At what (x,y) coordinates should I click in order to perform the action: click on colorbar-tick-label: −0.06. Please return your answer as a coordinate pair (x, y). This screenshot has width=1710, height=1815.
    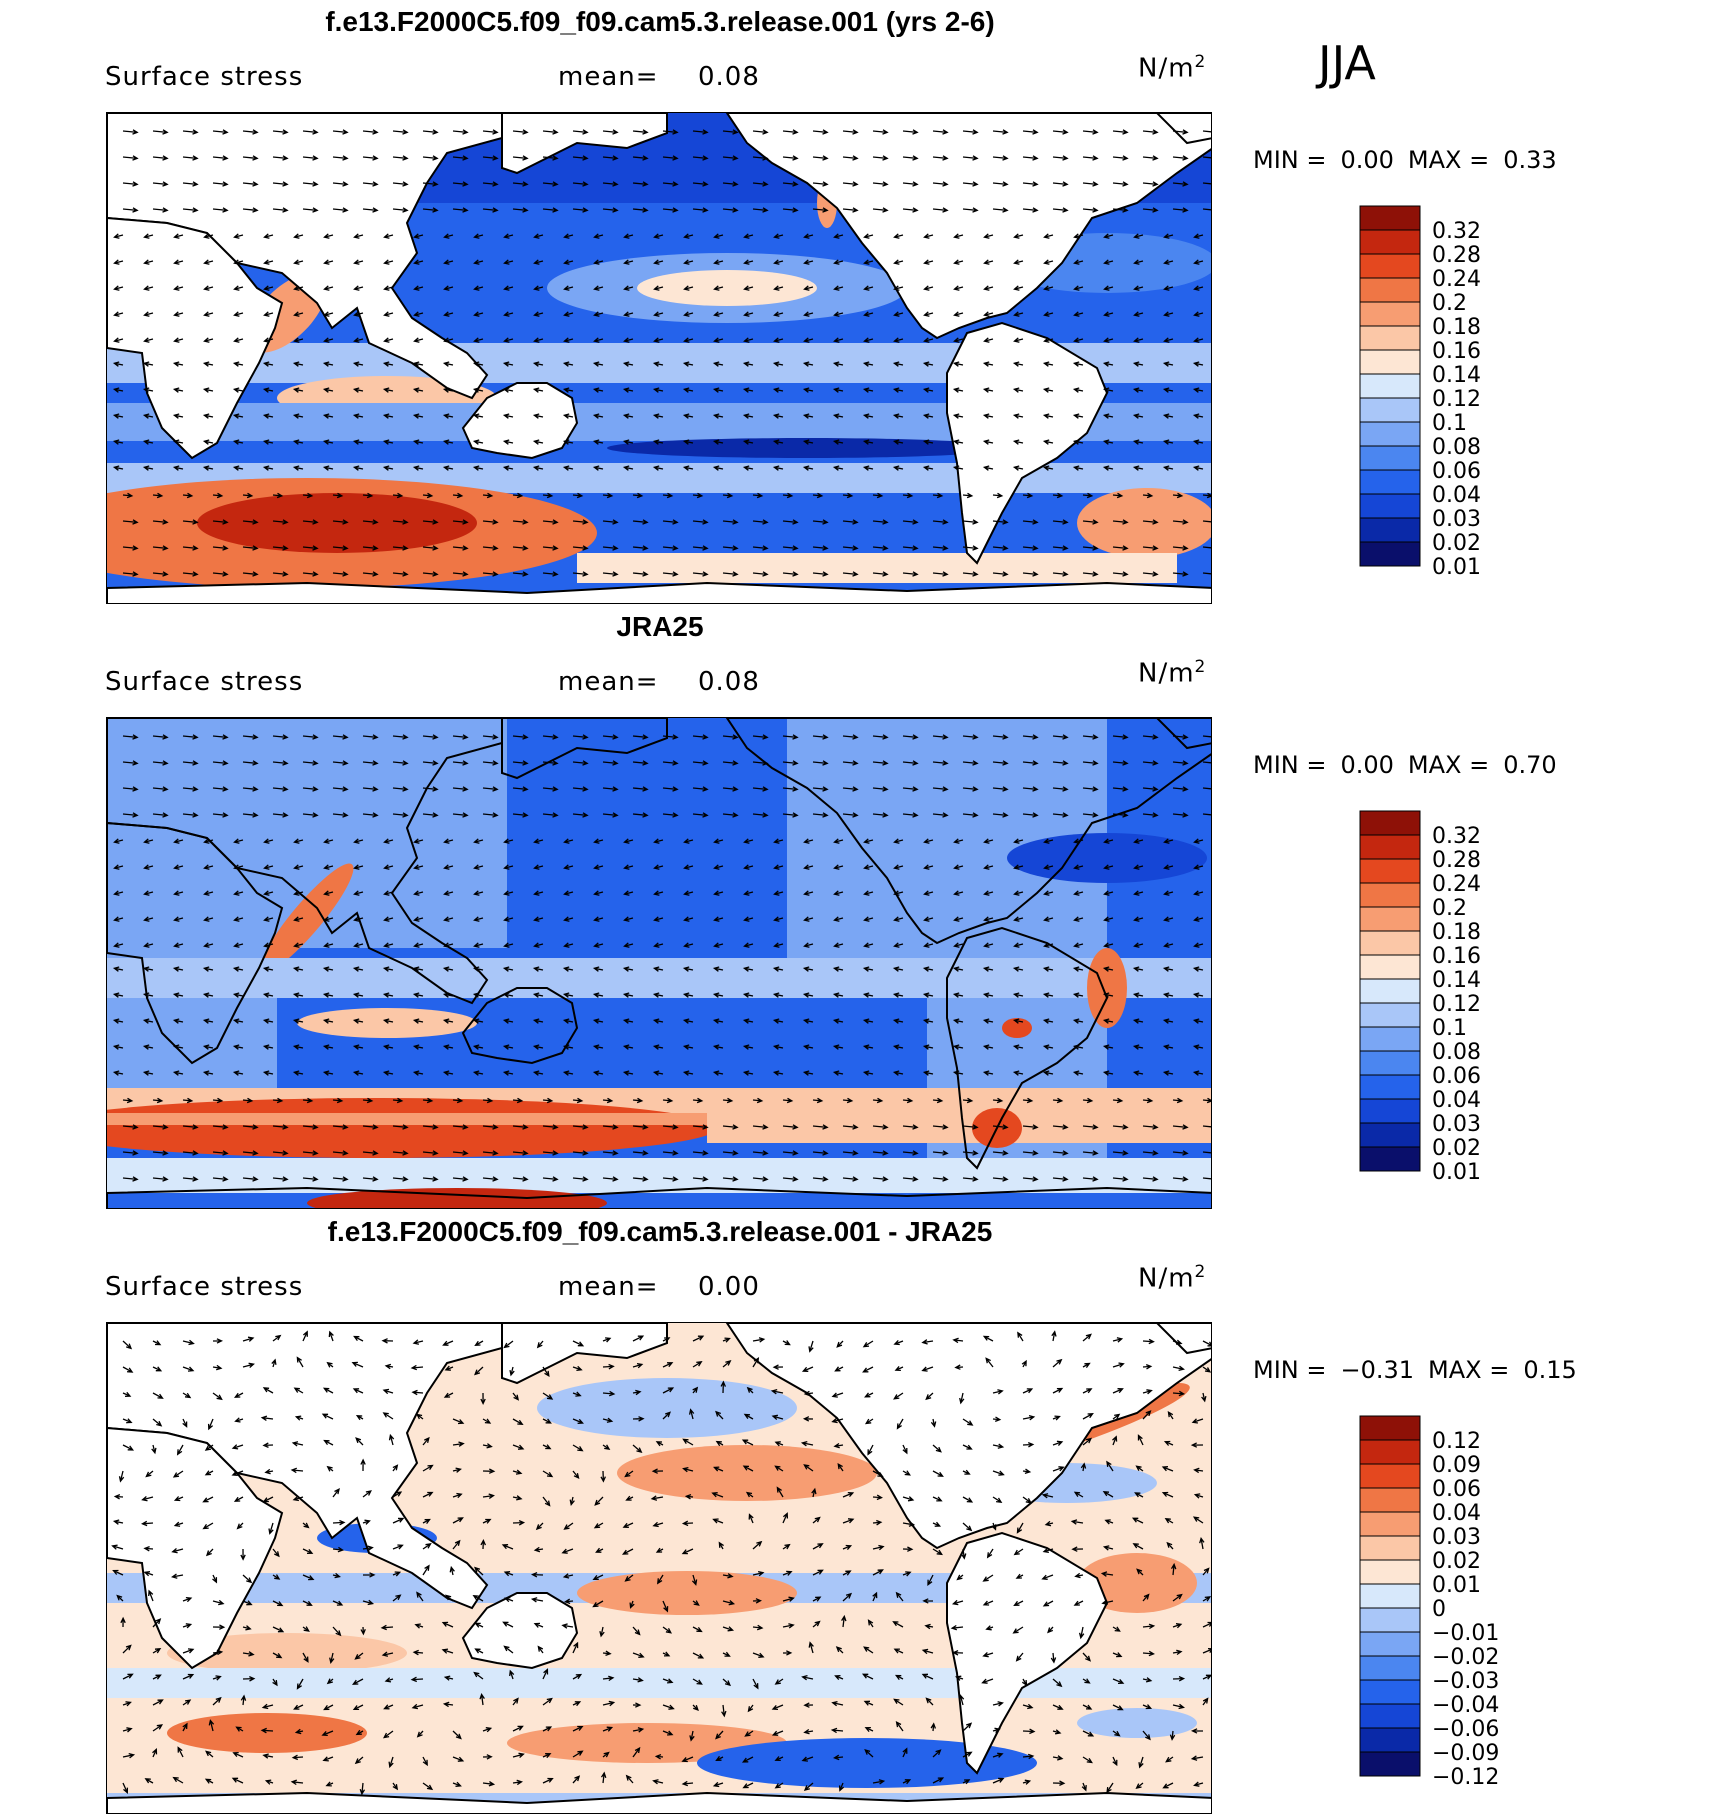
    Looking at the image, I should click on (1465, 1729).